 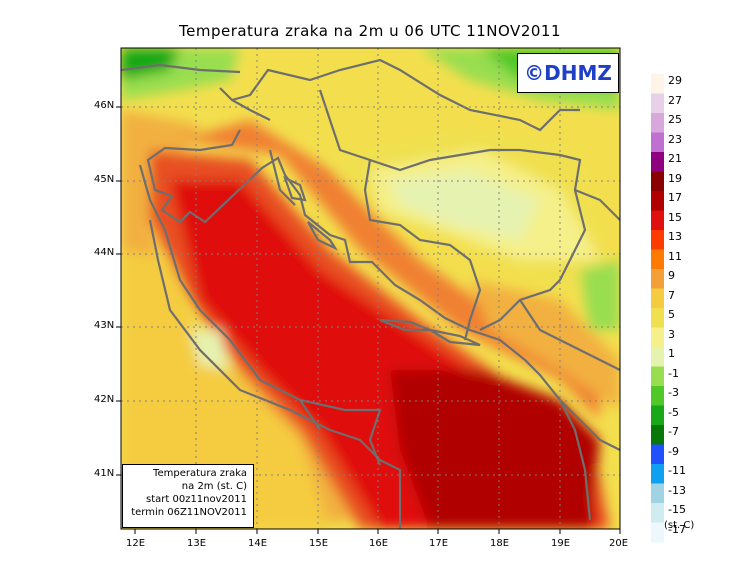 What do you see at coordinates (319, 543) in the screenshot?
I see `lon-label-15e: 15E` at bounding box center [319, 543].